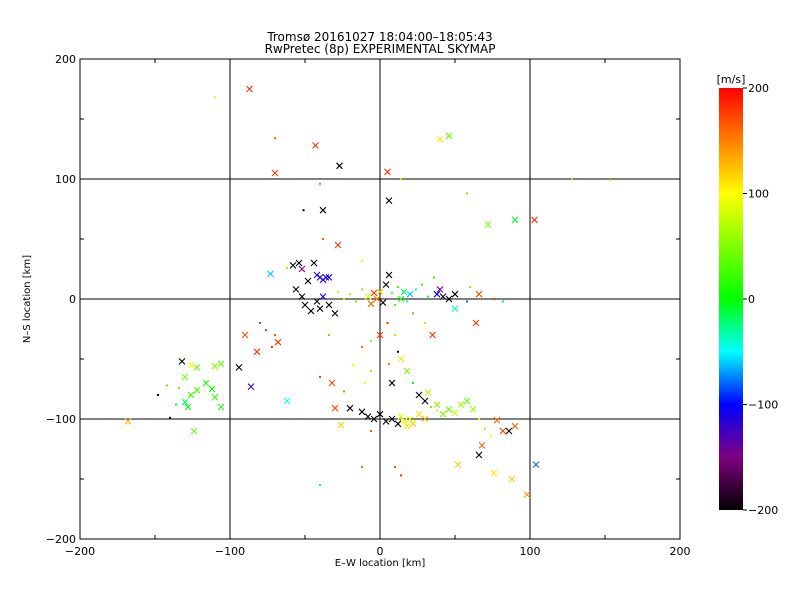 The width and height of the screenshot is (800, 600). I want to click on x-tick-label: 100, so click(530, 551).